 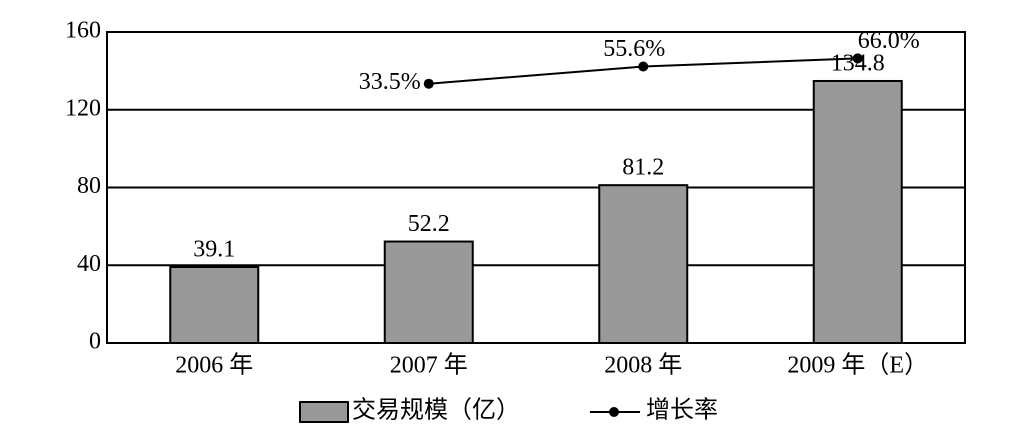 What do you see at coordinates (643, 168) in the screenshot?
I see `bar-value-label: 81.2` at bounding box center [643, 168].